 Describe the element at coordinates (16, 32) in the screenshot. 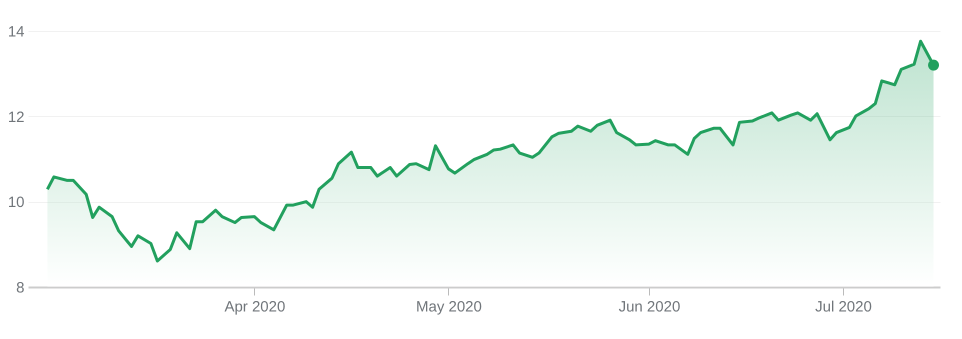

I see `y-tick-label: 14` at that location.